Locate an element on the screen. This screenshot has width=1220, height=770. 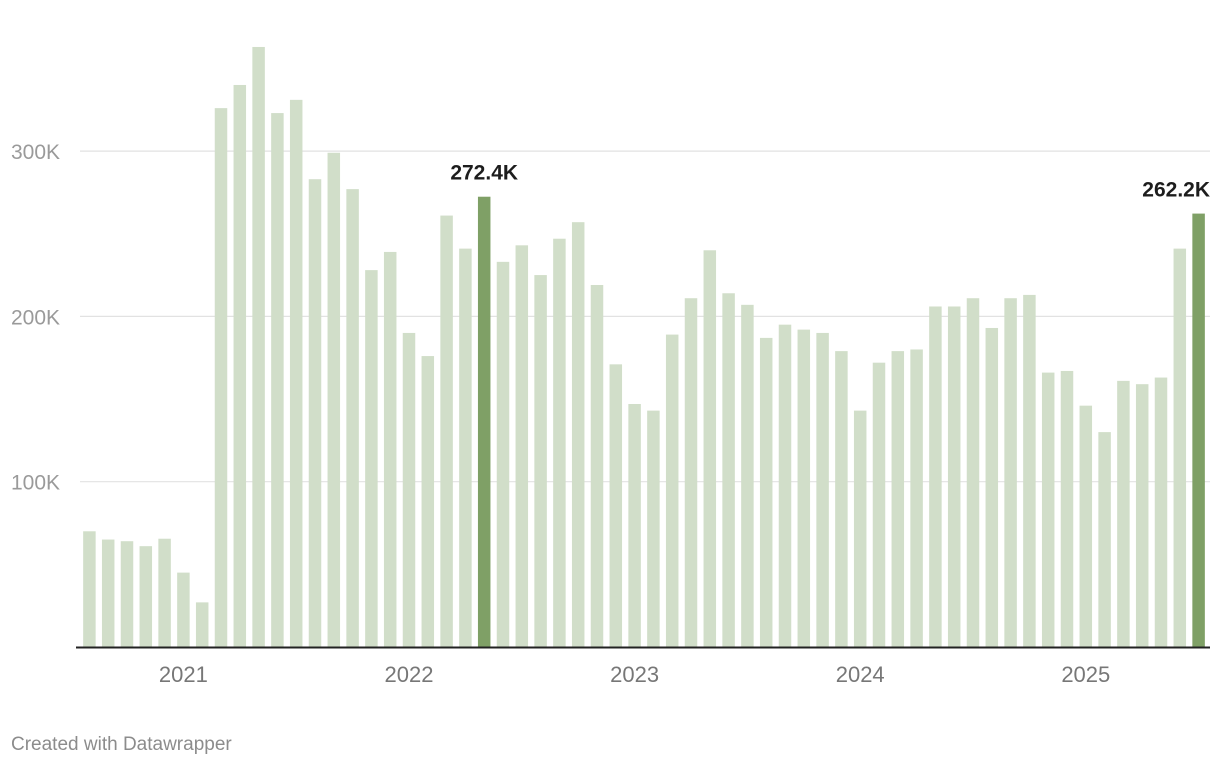
y-tick-label: 100K is located at coordinates (35, 483).